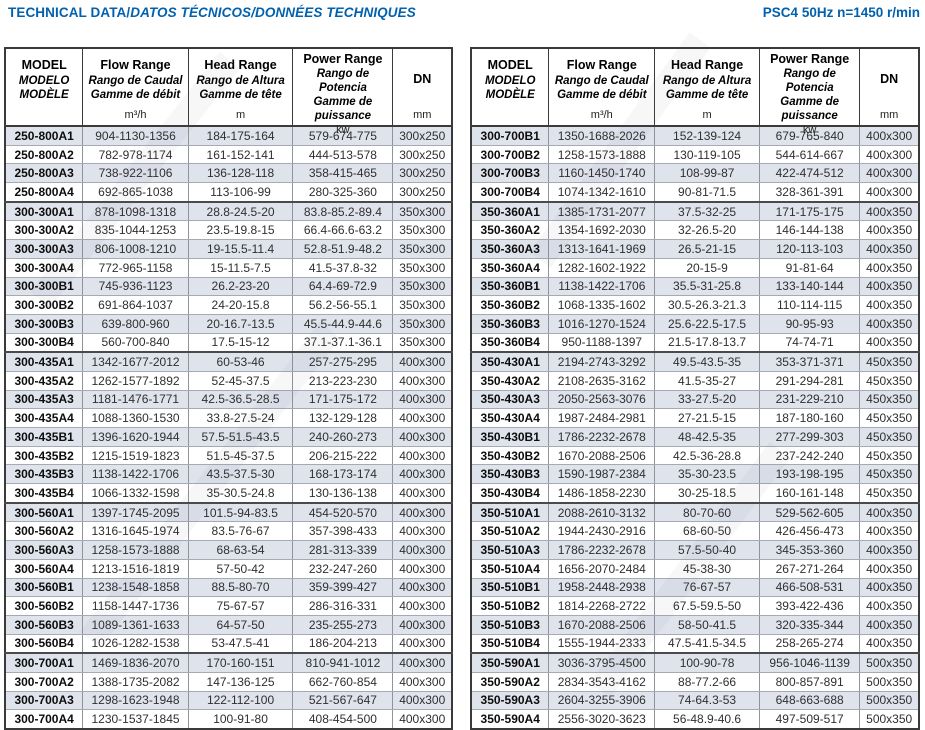  What do you see at coordinates (240, 361) in the screenshot?
I see `head-range-cell: 60-53-46` at bounding box center [240, 361].